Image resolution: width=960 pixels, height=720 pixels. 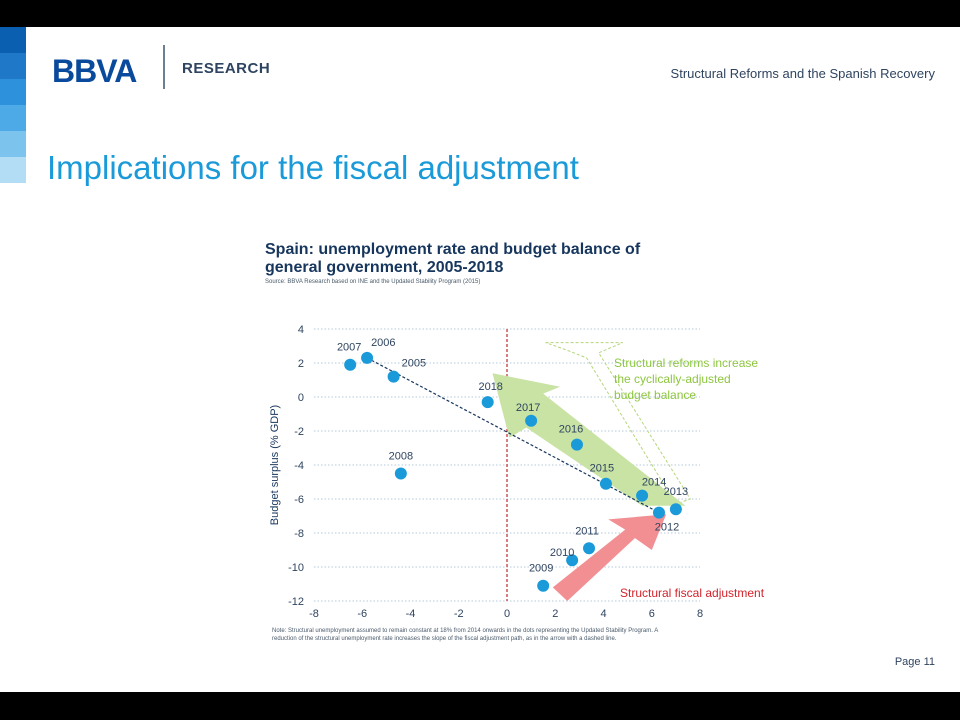 What do you see at coordinates (299, 432) in the screenshot?
I see `y-tick-label: -2` at bounding box center [299, 432].